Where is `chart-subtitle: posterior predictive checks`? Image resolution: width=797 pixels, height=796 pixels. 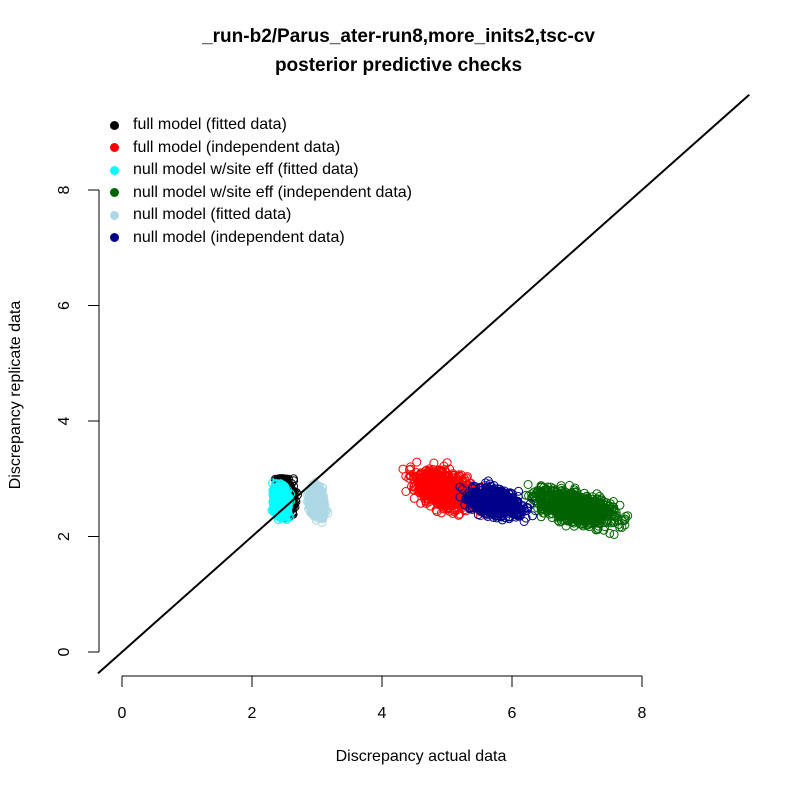
chart-subtitle: posterior predictive checks is located at coordinates (398, 65).